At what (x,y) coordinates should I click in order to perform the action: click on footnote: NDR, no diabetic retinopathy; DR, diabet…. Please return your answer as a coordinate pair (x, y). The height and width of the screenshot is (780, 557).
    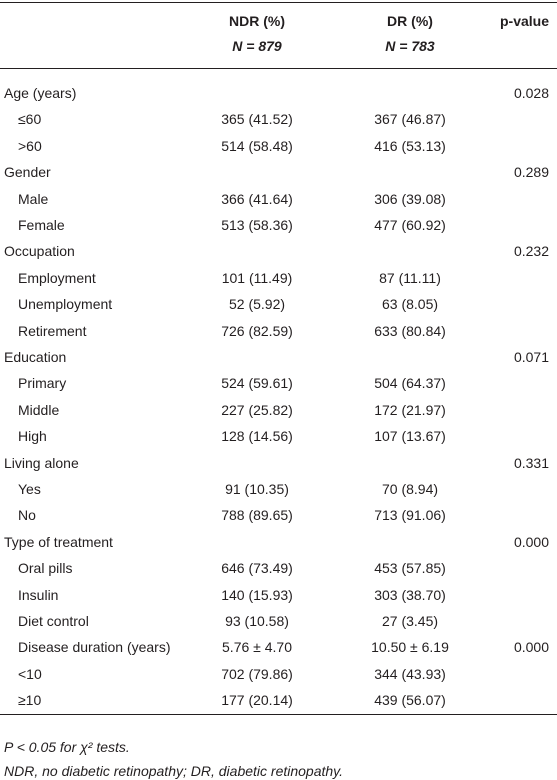
    Looking at the image, I should click on (174, 771).